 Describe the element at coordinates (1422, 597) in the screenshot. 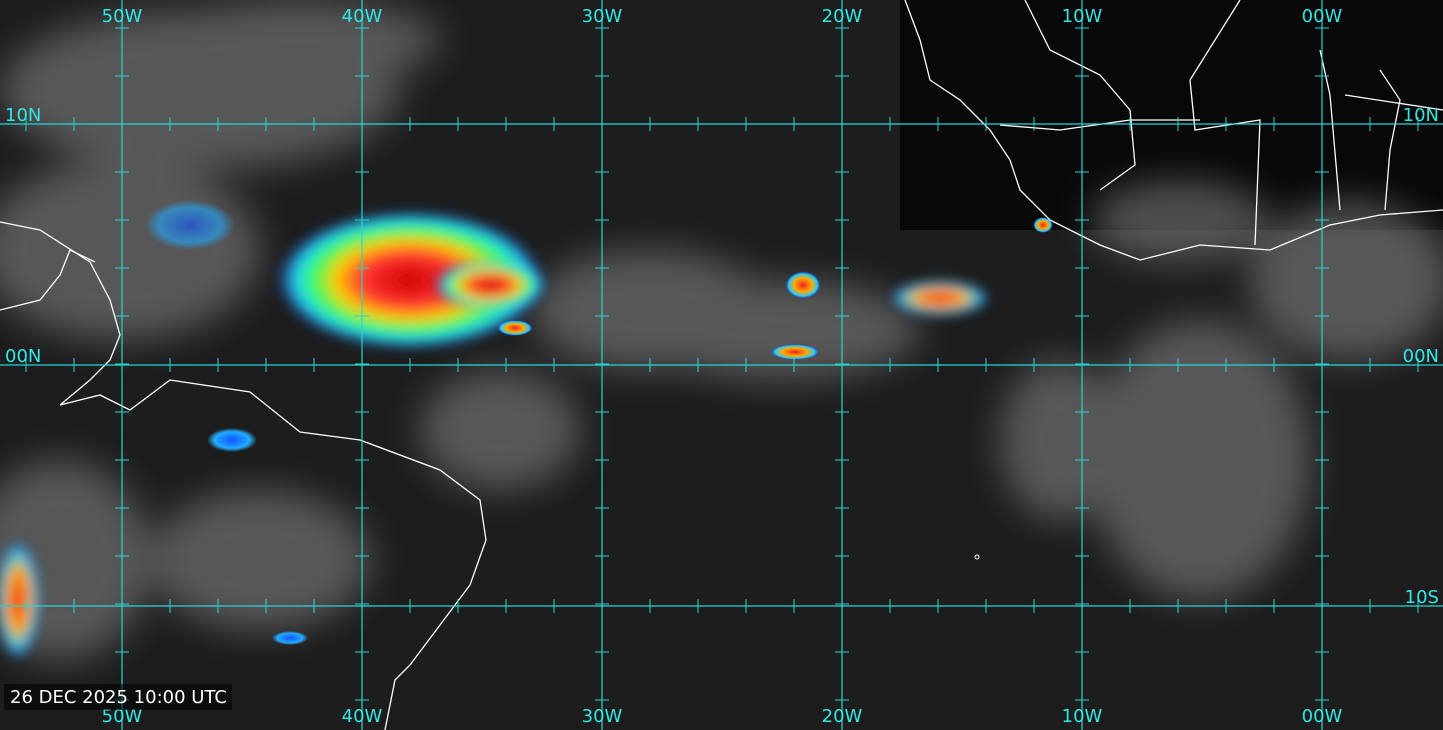

I see `latitude-label: 10S` at that location.